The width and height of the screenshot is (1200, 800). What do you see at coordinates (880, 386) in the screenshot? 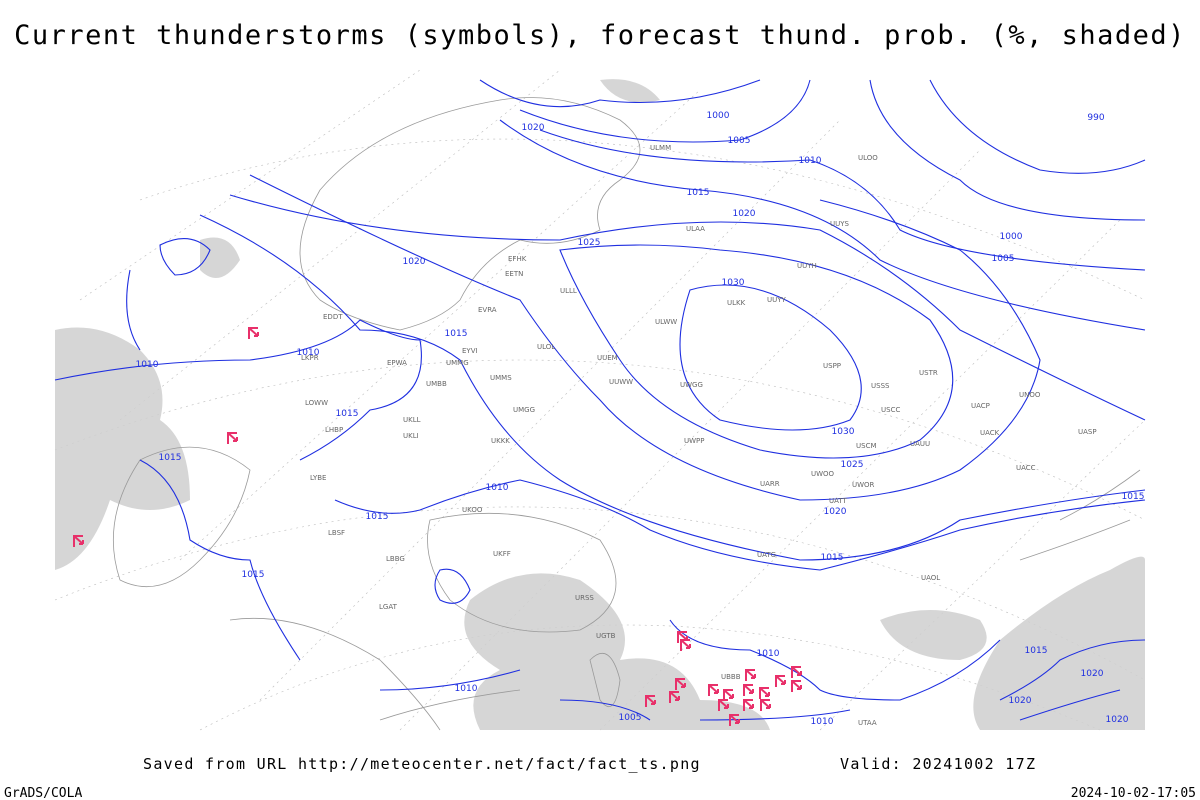
I see `station-label: USSS` at bounding box center [880, 386].